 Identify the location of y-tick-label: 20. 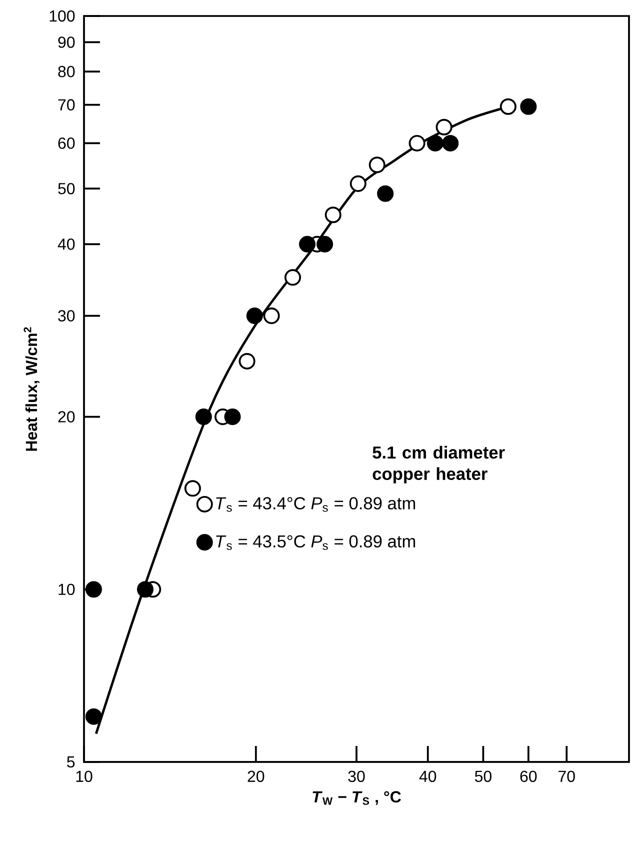
(66, 416).